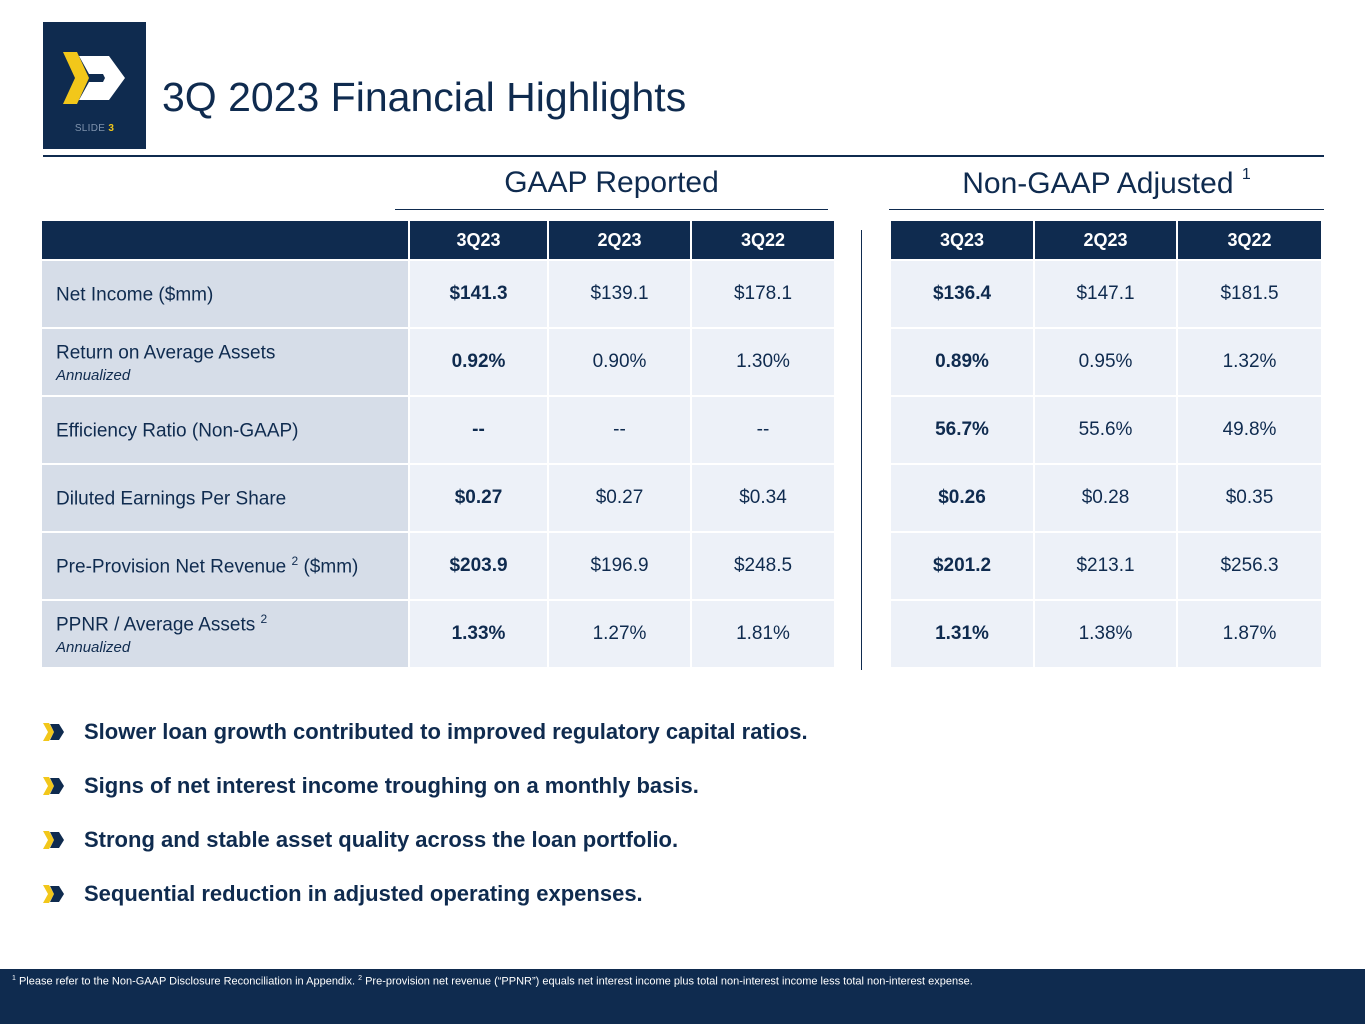 The height and width of the screenshot is (1024, 1365). I want to click on gaap-col-header: 2Q23, so click(620, 240).